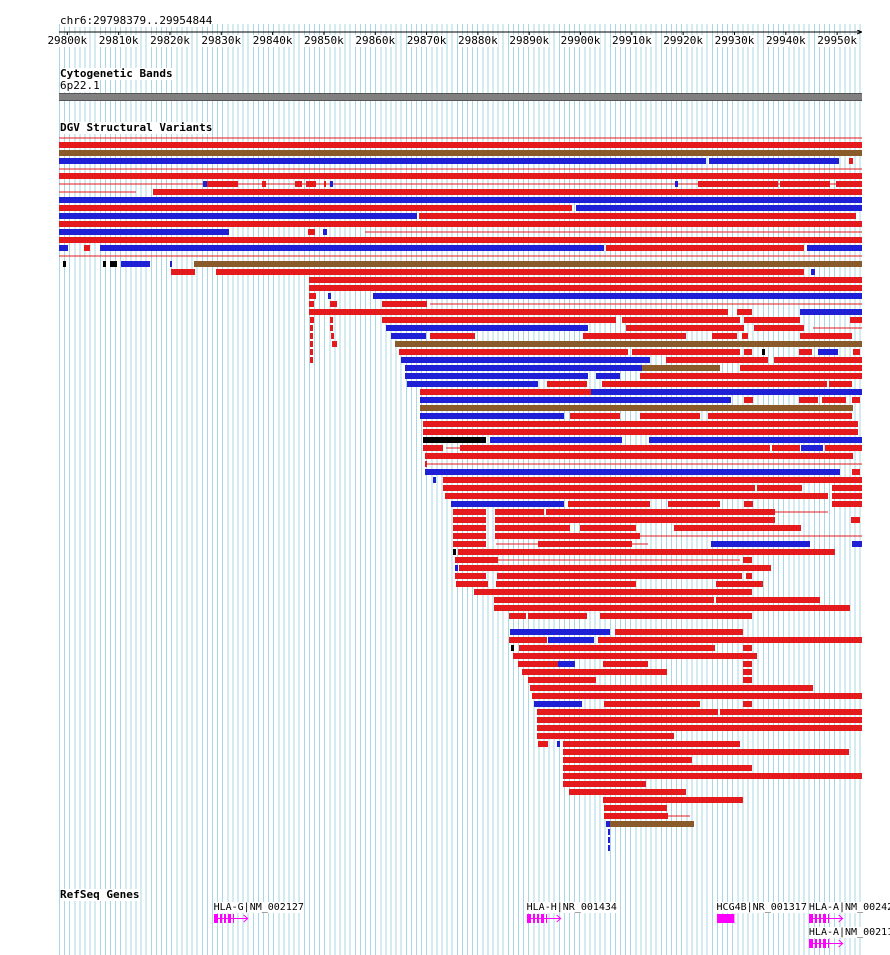 The width and height of the screenshot is (890, 955). What do you see at coordinates (116, 73) in the screenshot?
I see `cytoband-track-title: Cytogenetic Bands` at bounding box center [116, 73].